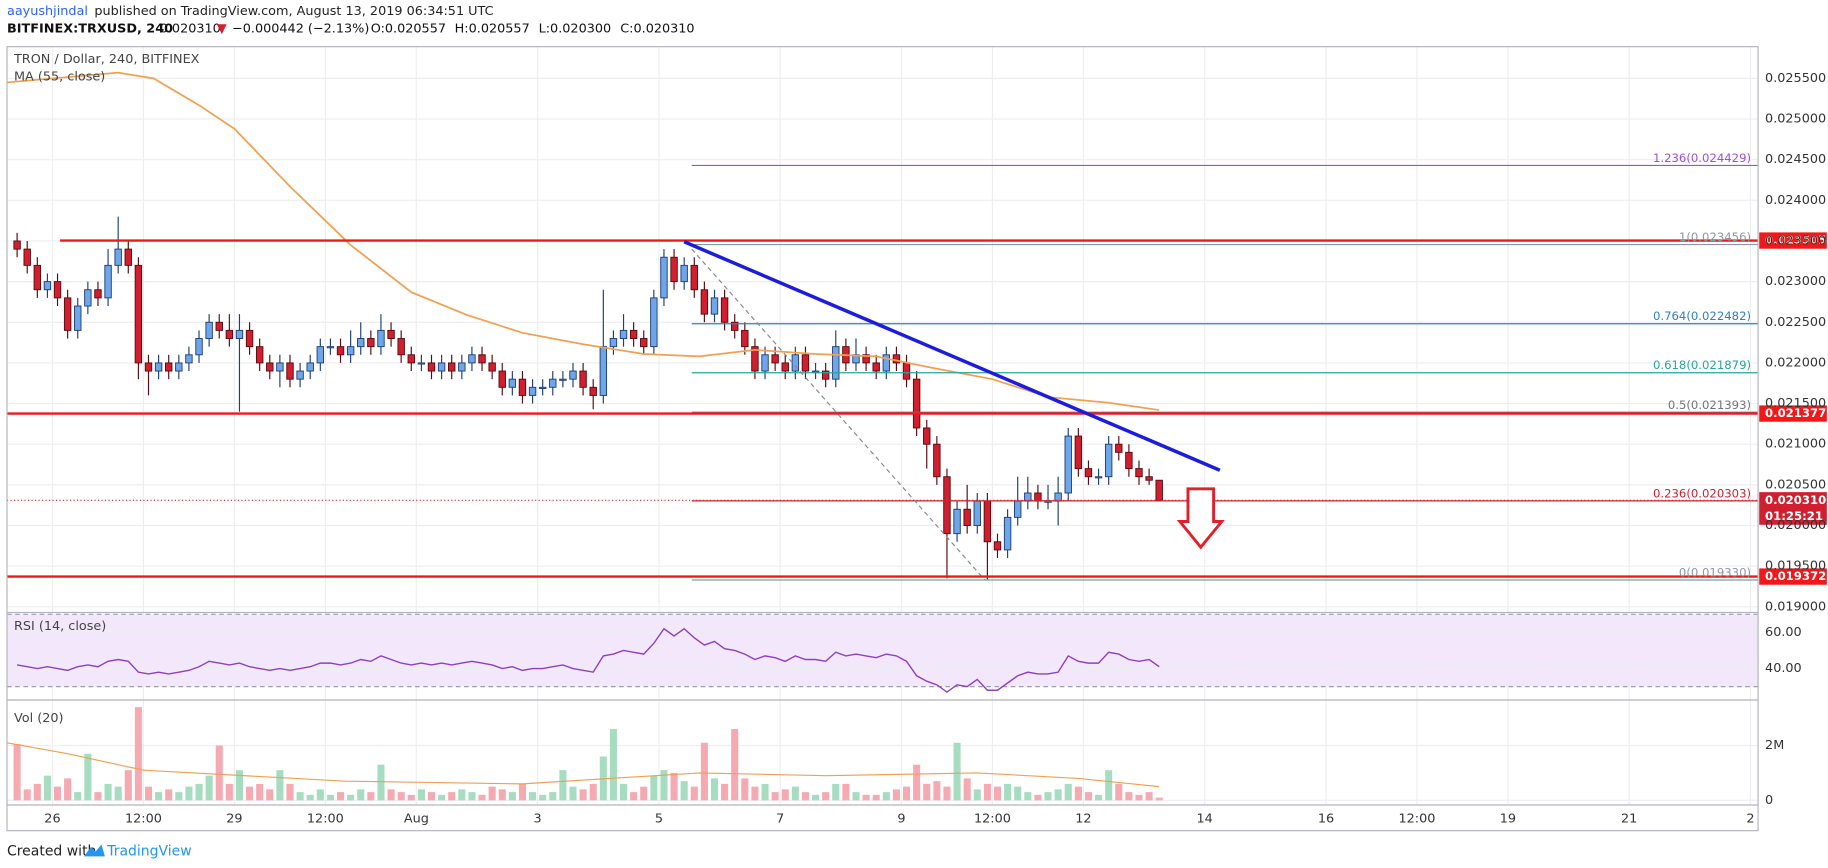  What do you see at coordinates (1702, 316) in the screenshot?
I see `fib-label: 0.764(0.022482)` at bounding box center [1702, 316].